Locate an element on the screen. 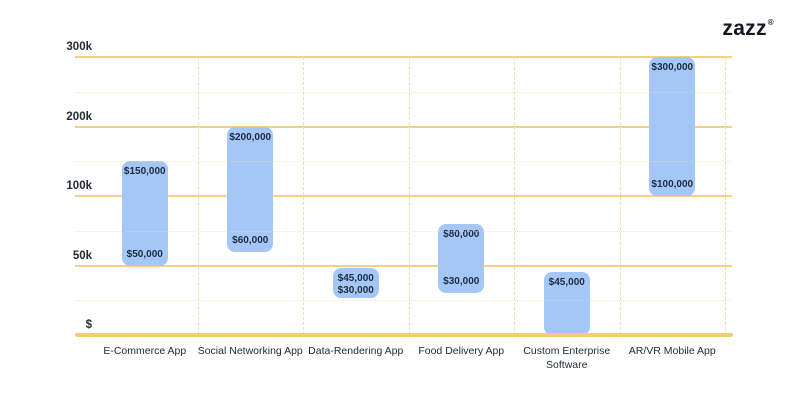  registered-trademark-icon: ® is located at coordinates (770, 22).